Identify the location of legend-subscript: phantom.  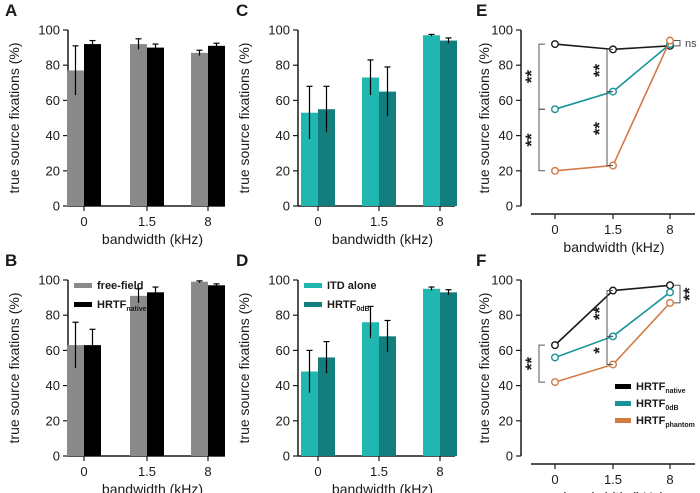
(680, 425).